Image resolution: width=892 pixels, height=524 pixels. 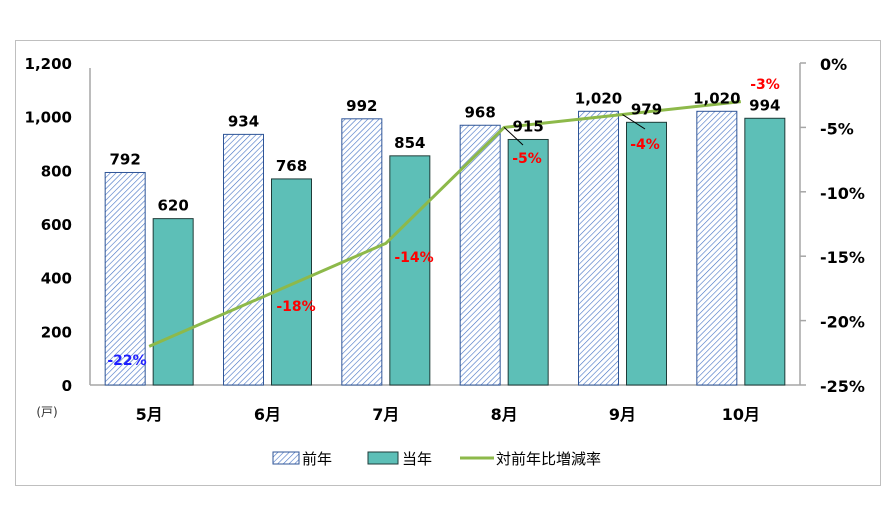 What do you see at coordinates (295, 307) in the screenshot?
I see `rate-value-label: -18%` at bounding box center [295, 307].